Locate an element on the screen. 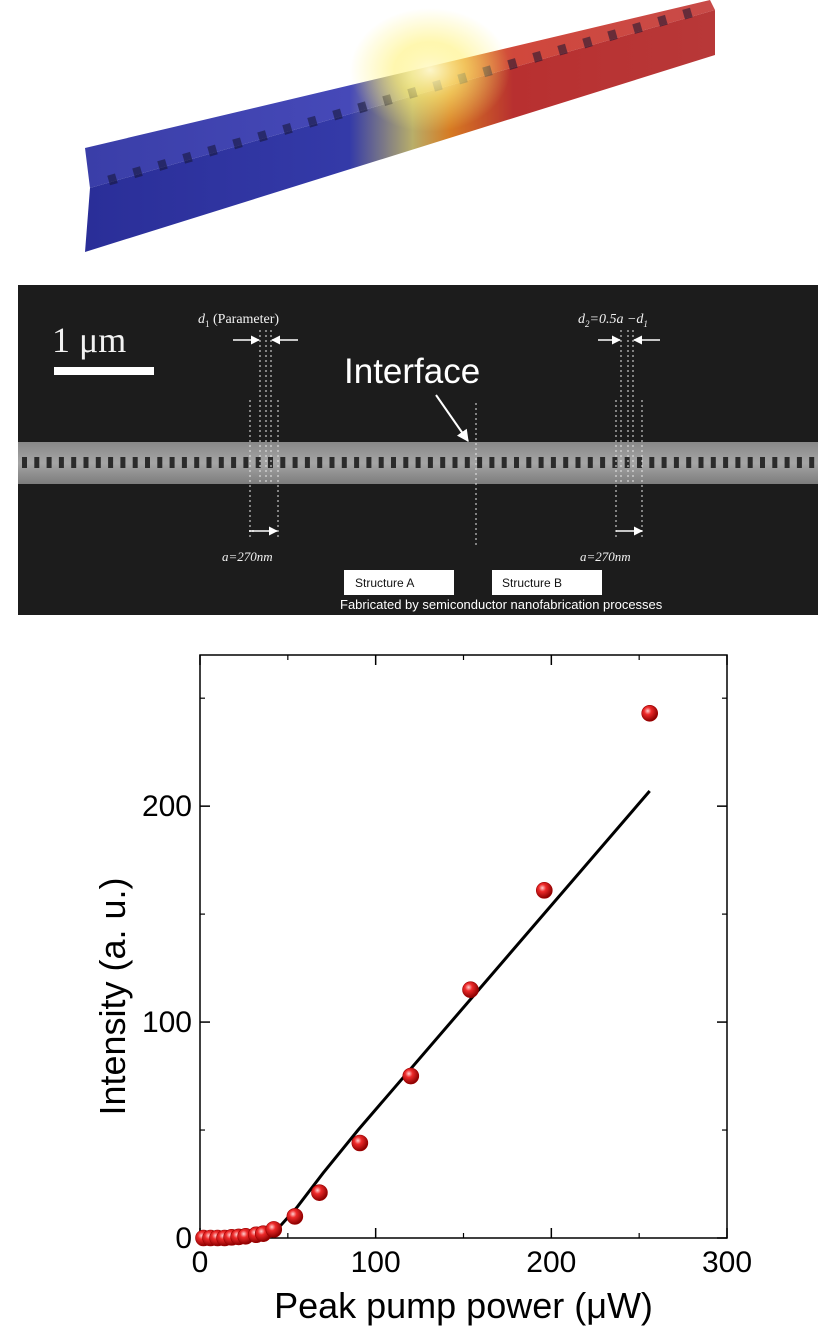 The width and height of the screenshot is (827, 1334). scale-bar-label: 1 μm is located at coordinates (89, 340).